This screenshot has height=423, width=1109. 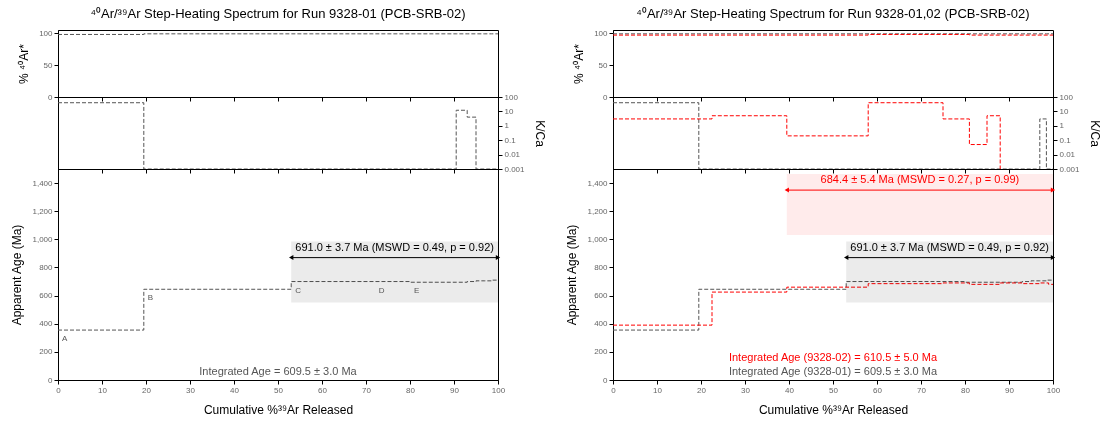 I want to click on data-label: D, so click(x=381, y=290).